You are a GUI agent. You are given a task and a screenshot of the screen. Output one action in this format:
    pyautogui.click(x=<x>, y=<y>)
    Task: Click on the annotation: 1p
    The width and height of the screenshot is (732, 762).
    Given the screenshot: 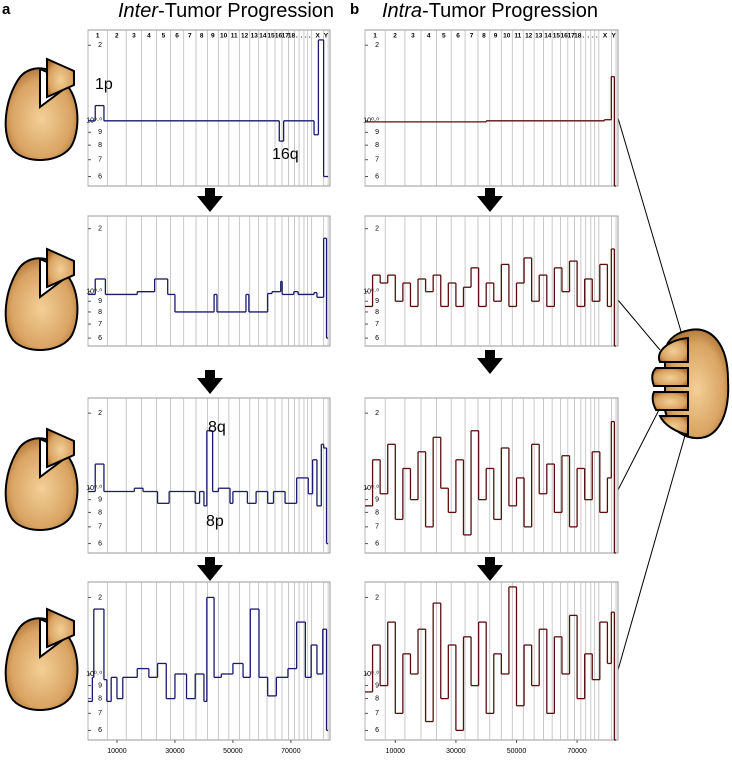 What is the action you would take?
    pyautogui.click(x=104, y=84)
    